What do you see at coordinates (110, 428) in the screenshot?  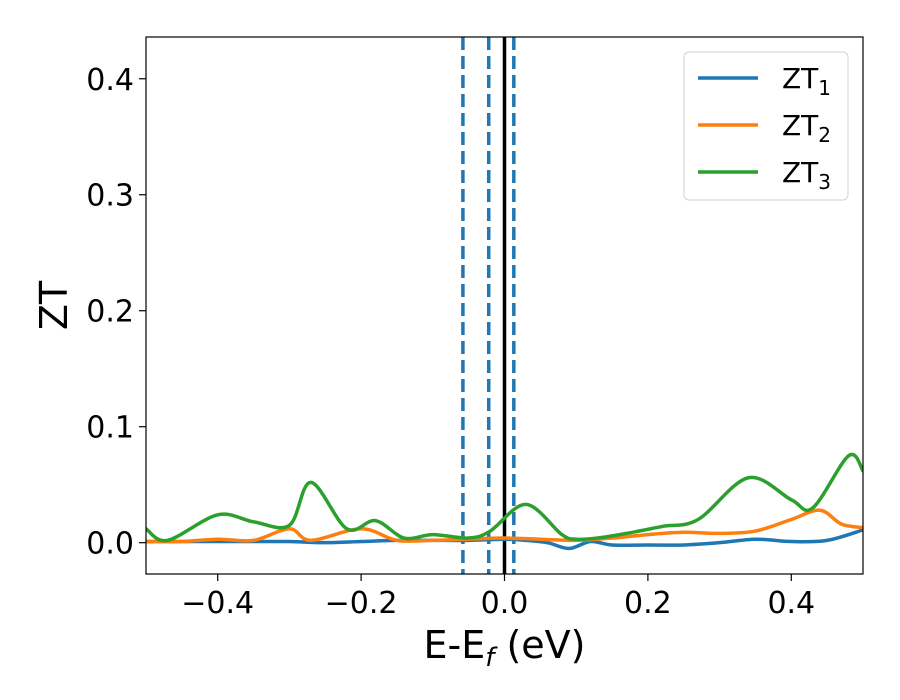 I see `y-tick-label: 0.1` at bounding box center [110, 428].